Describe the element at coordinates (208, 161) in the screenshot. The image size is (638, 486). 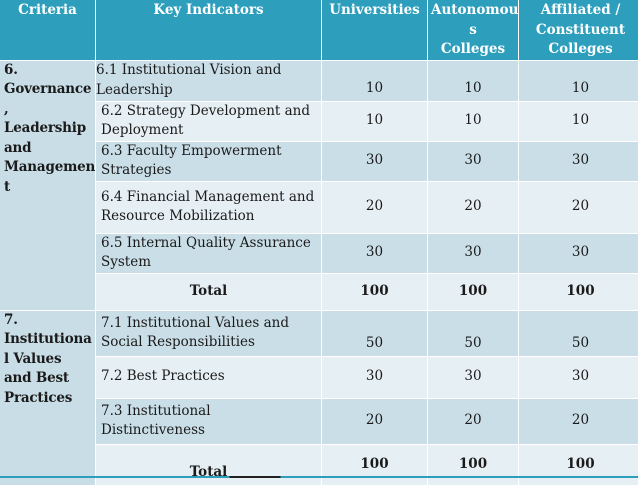
I see `indicator-cell: 6.3 Faculty Empowerment Strategies` at that location.